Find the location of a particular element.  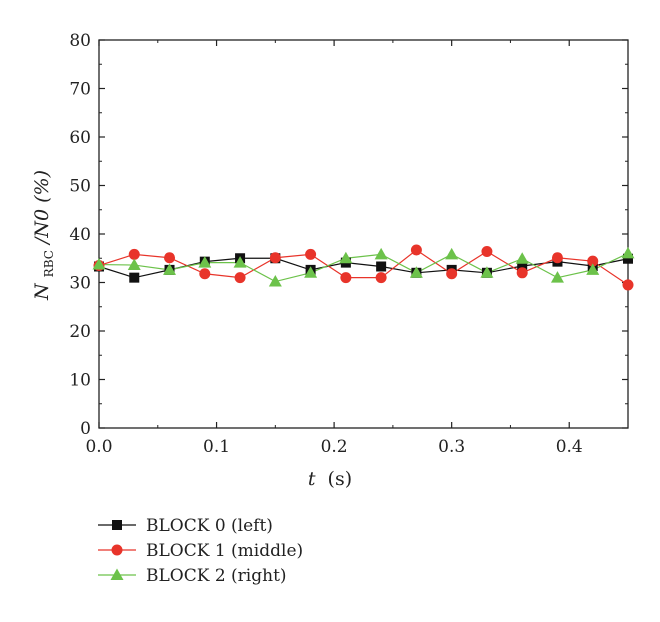

x-tick-label: 0.2 is located at coordinates (334, 447).